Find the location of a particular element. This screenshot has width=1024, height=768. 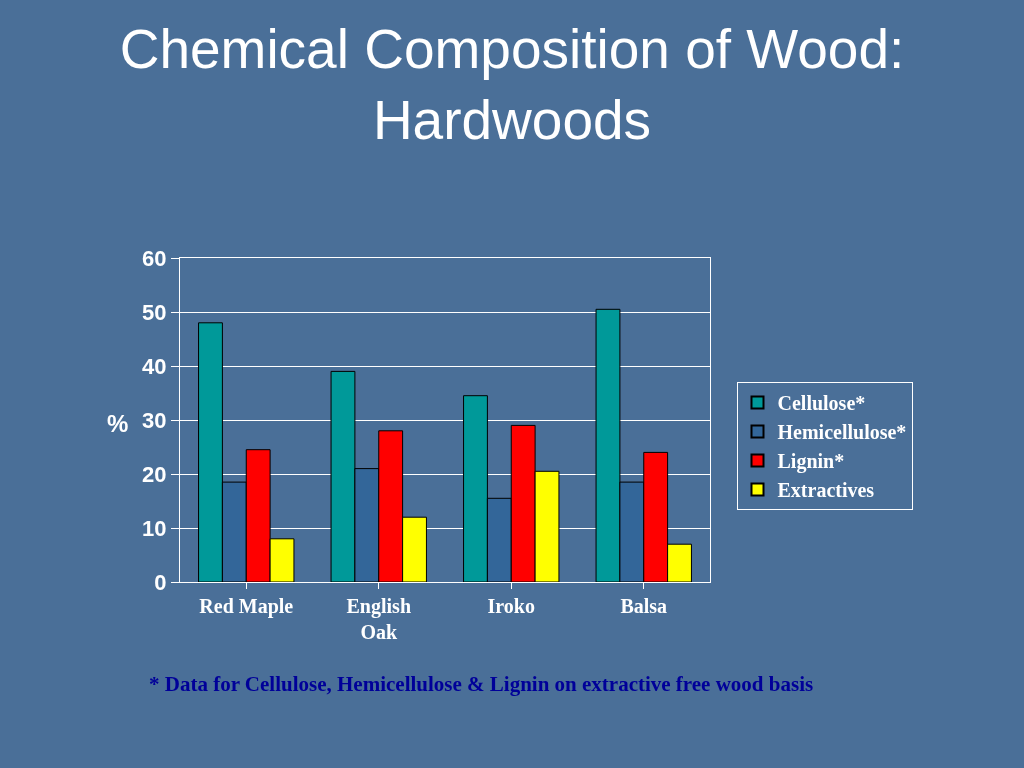

chart-title: Chemical Composition of Wood: Hardwoods is located at coordinates (512, 84).